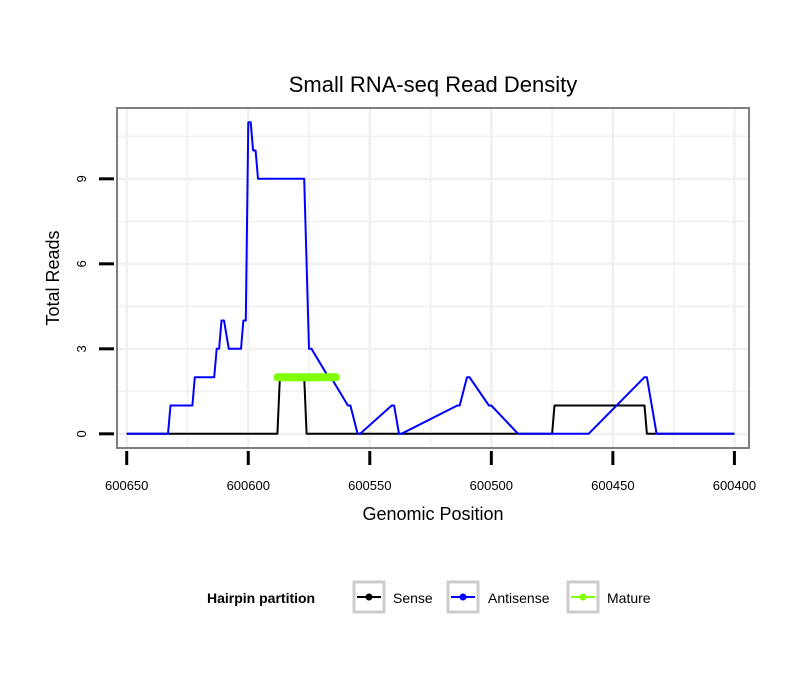 Image resolution: width=810 pixels, height=690 pixels. What do you see at coordinates (81, 263) in the screenshot?
I see `y-tick-label: 6` at bounding box center [81, 263].